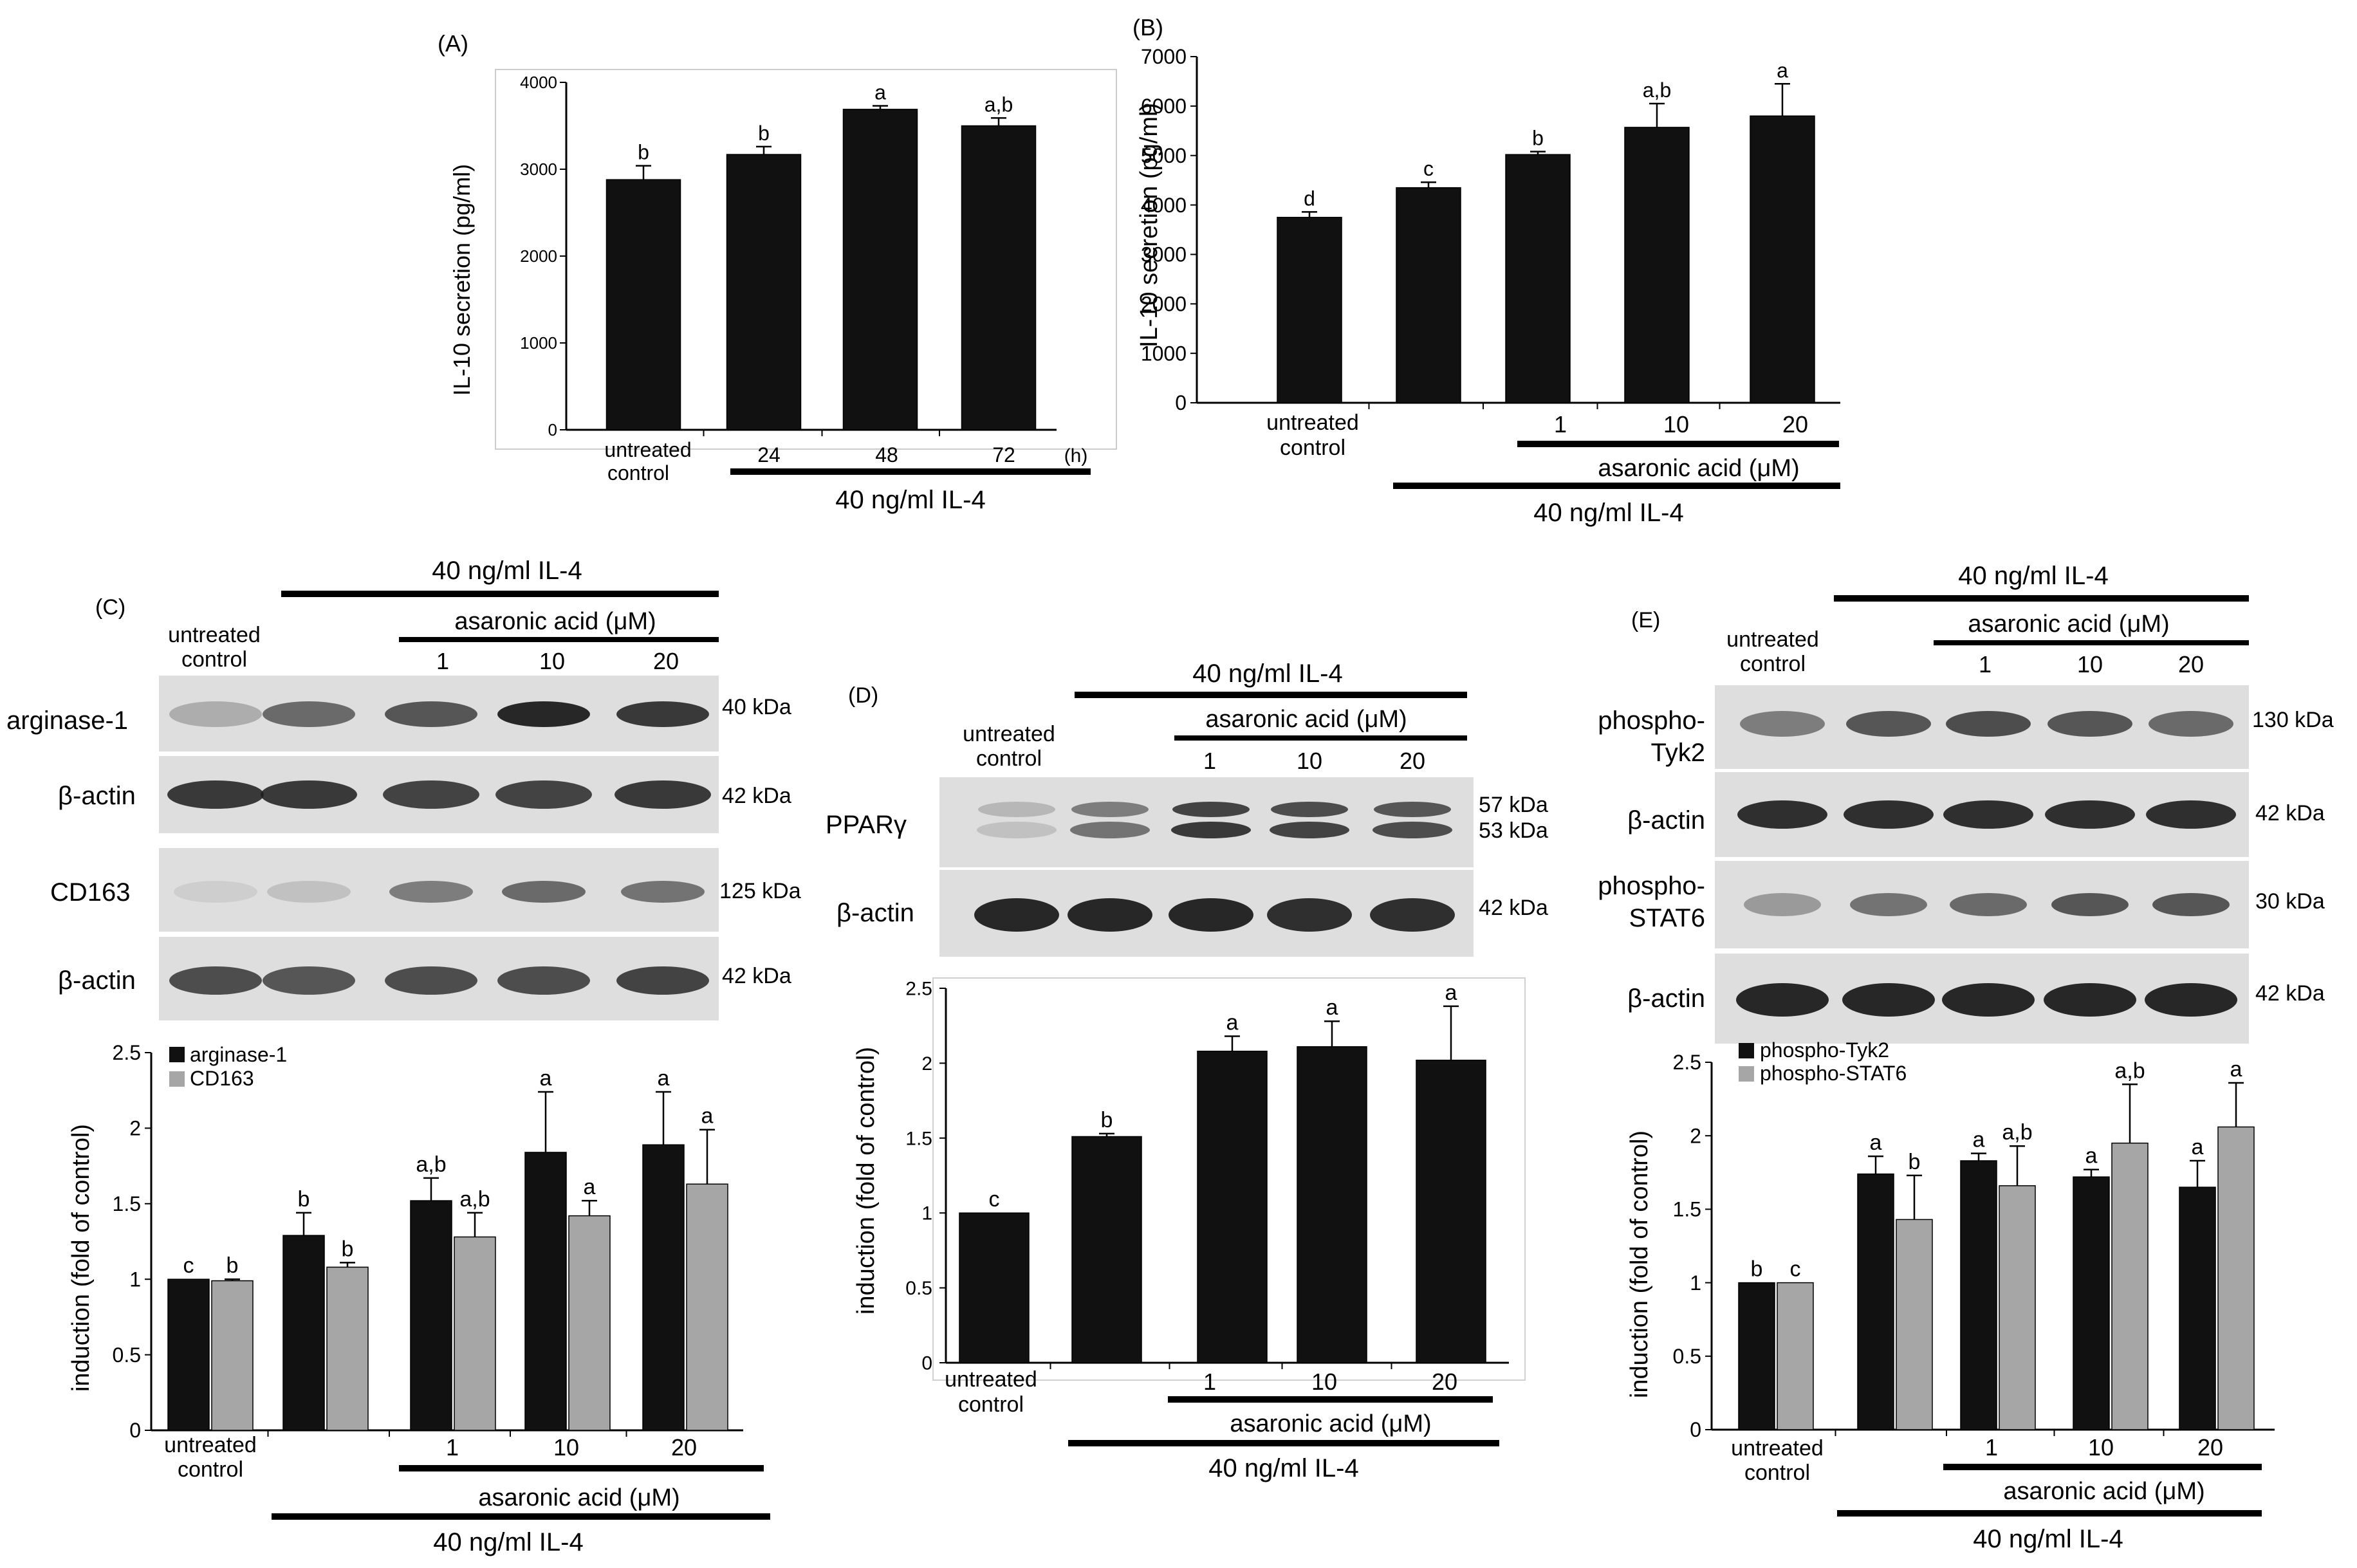 This screenshot has width=2357, height=1568. What do you see at coordinates (1330, 1423) in the screenshot?
I see `panel-d-x-asaronic-label: asaronic acid (μM)` at bounding box center [1330, 1423].